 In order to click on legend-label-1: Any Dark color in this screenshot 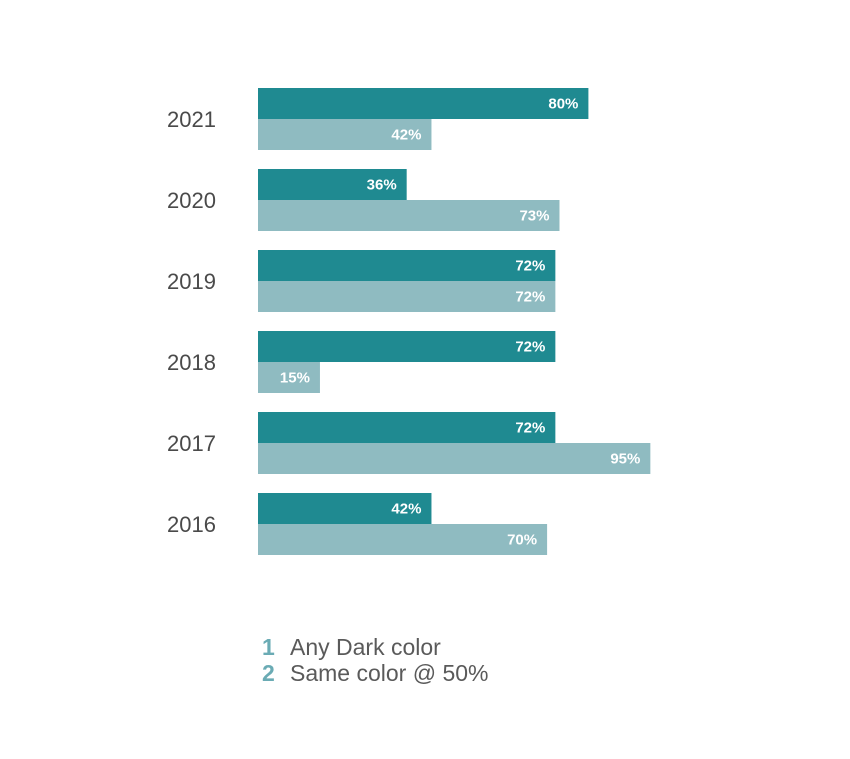, I will do `click(365, 647)`.